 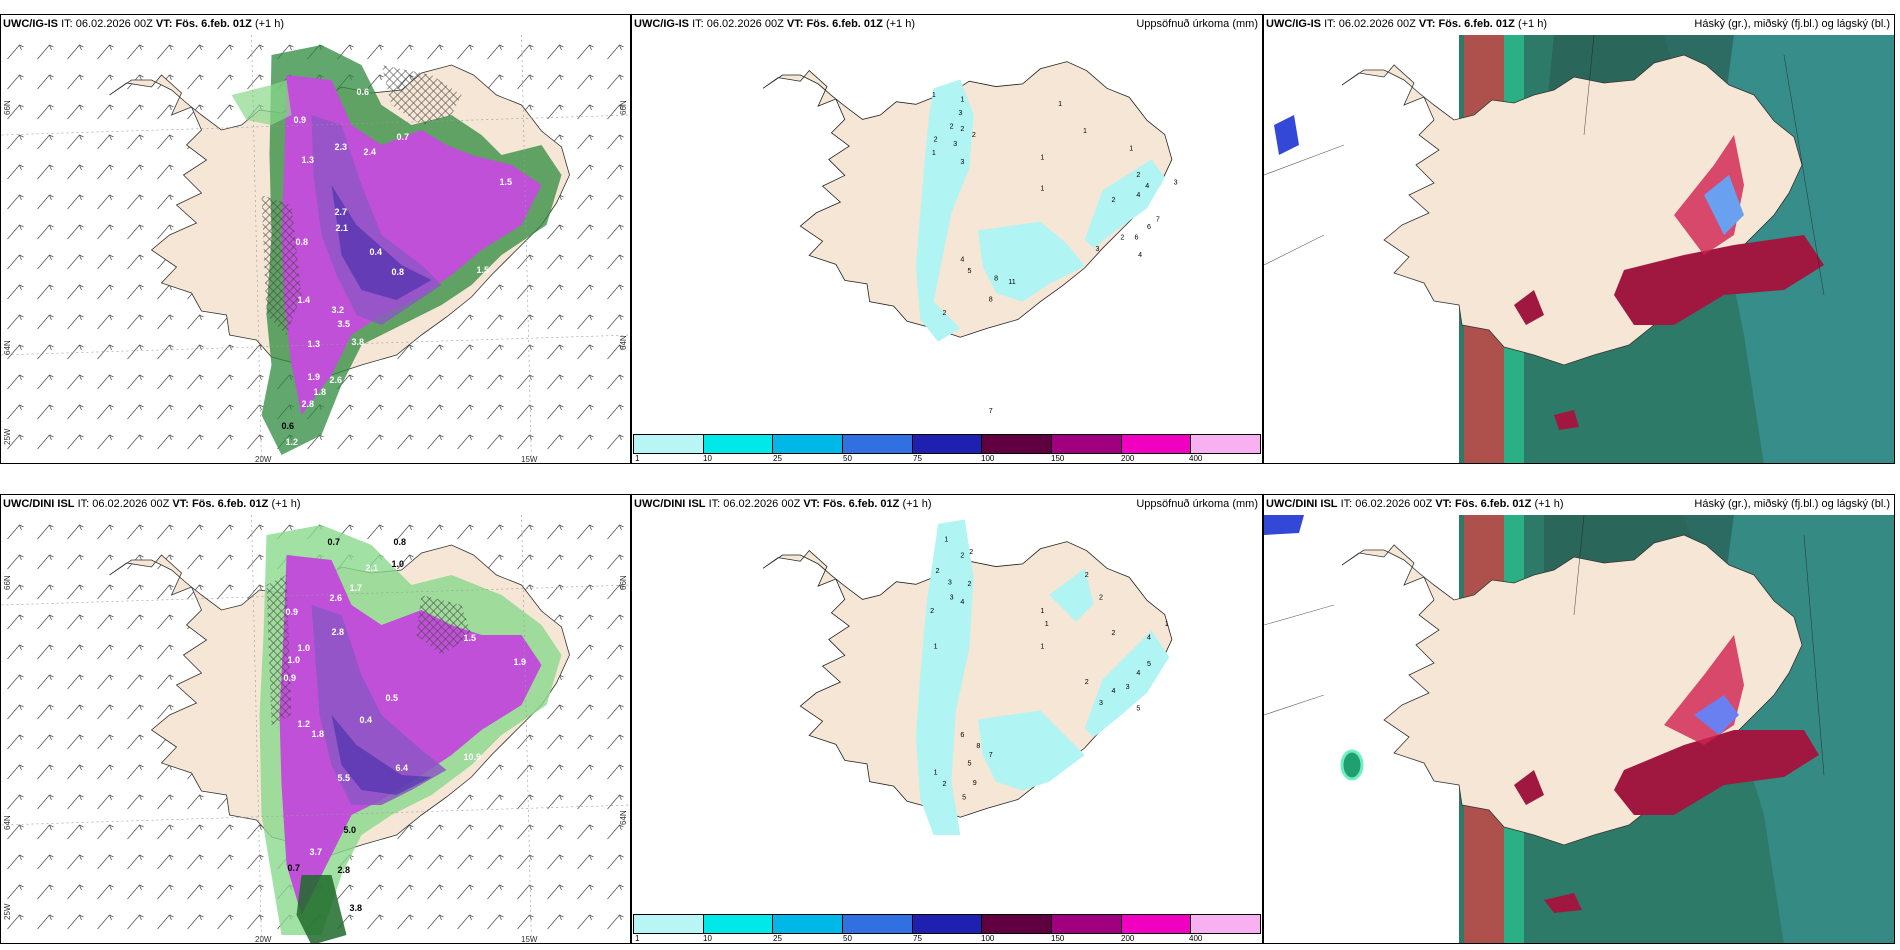 What do you see at coordinates (358, 427) in the screenshot?
I see `svg-text: 2.1` at bounding box center [358, 427].